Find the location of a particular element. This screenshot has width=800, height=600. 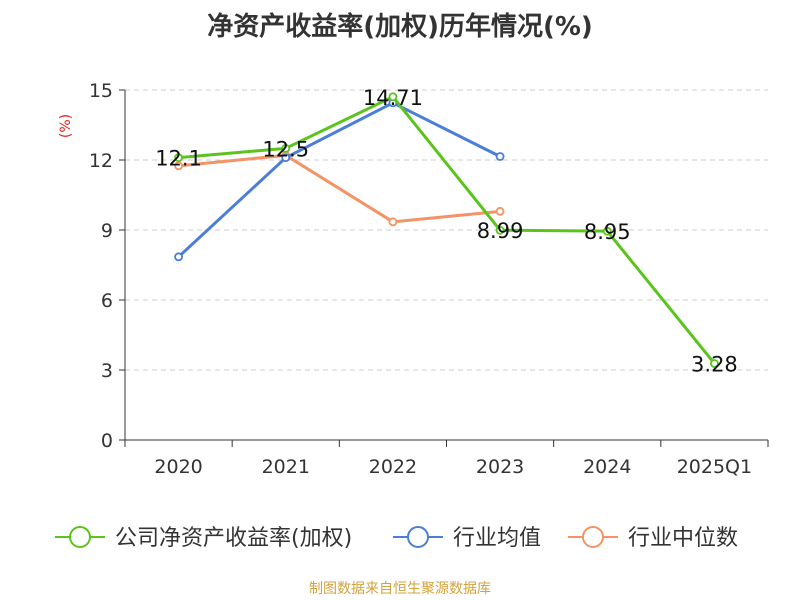

data-label: 3.28 is located at coordinates (714, 364).